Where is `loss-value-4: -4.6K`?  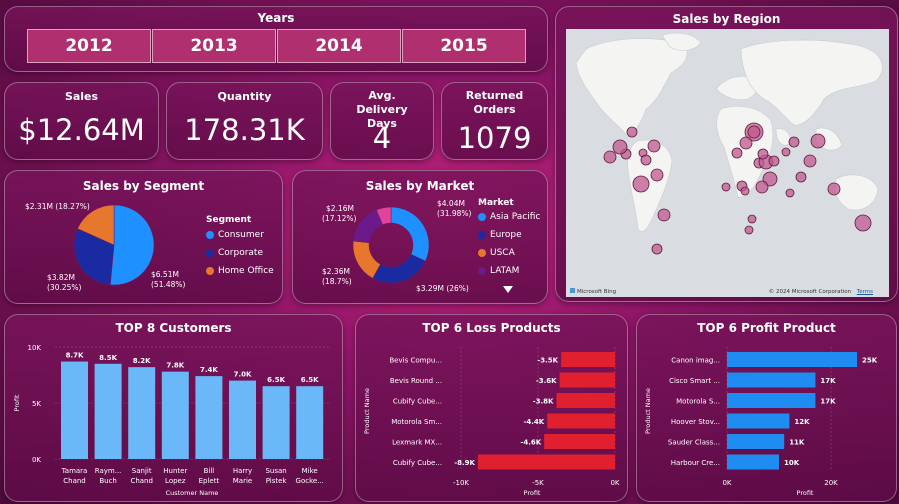 loss-value-4: -4.6K is located at coordinates (530, 443).